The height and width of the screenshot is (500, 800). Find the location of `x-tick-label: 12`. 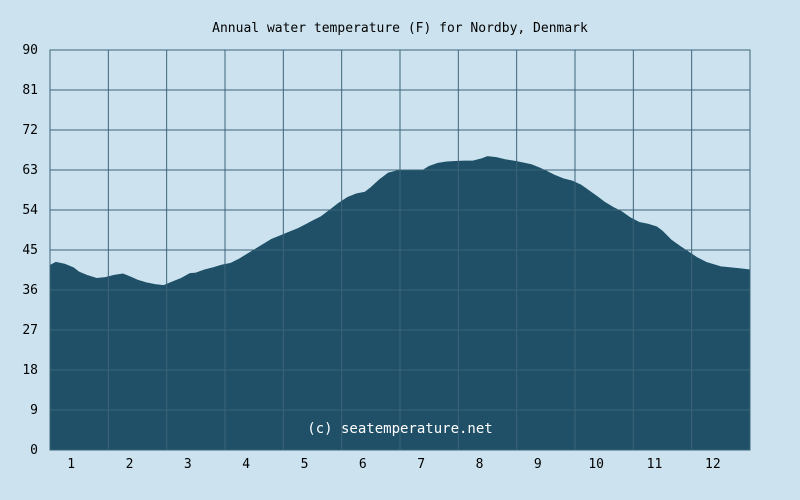

x-tick-label: 12 is located at coordinates (713, 464).